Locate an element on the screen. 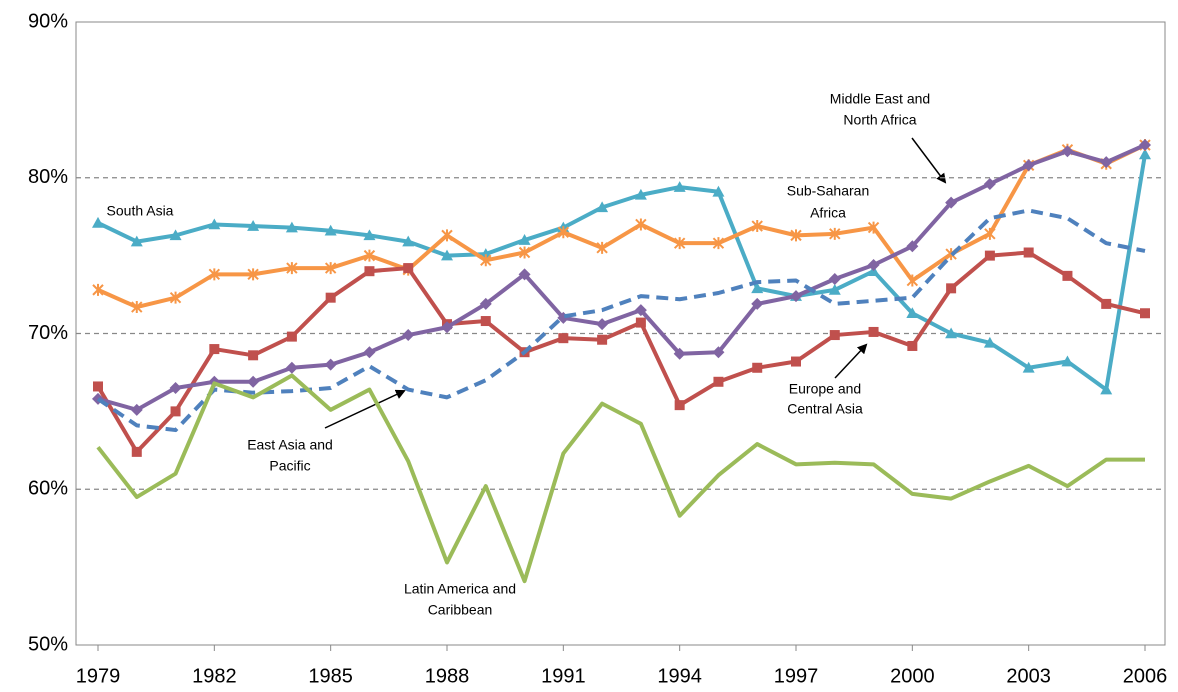 Image resolution: width=1178 pixels, height=692 pixels. series-label: Latin America and is located at coordinates (460, 589).